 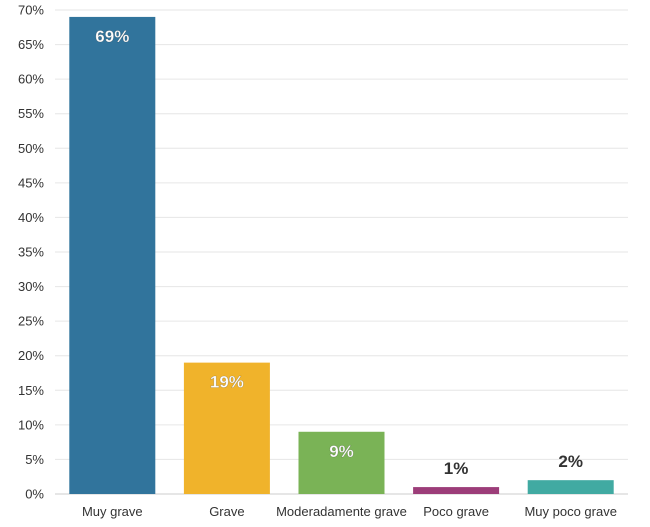 I want to click on data-label: 2%, so click(x=570, y=461).